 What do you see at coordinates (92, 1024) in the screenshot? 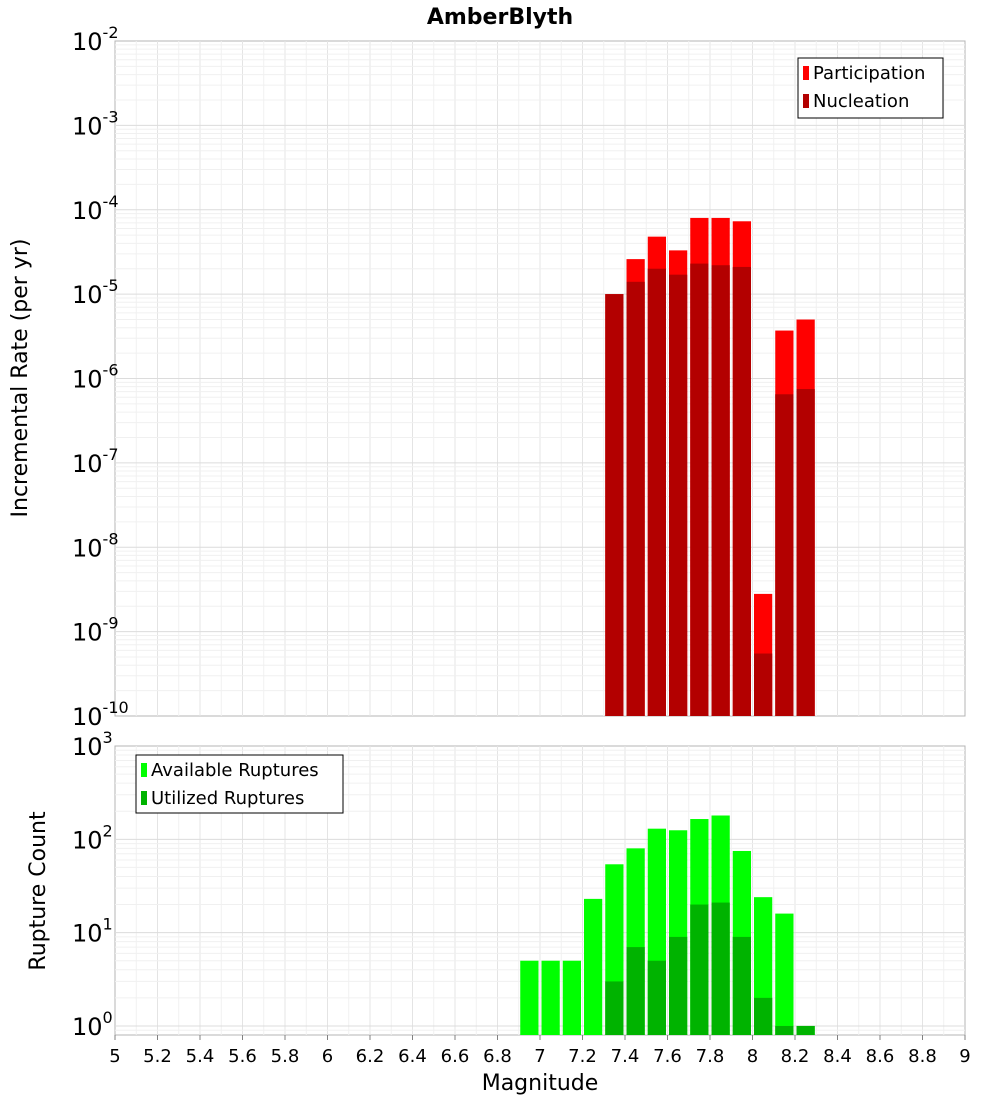
I see `y-tick-label: 10⁰` at bounding box center [92, 1024].